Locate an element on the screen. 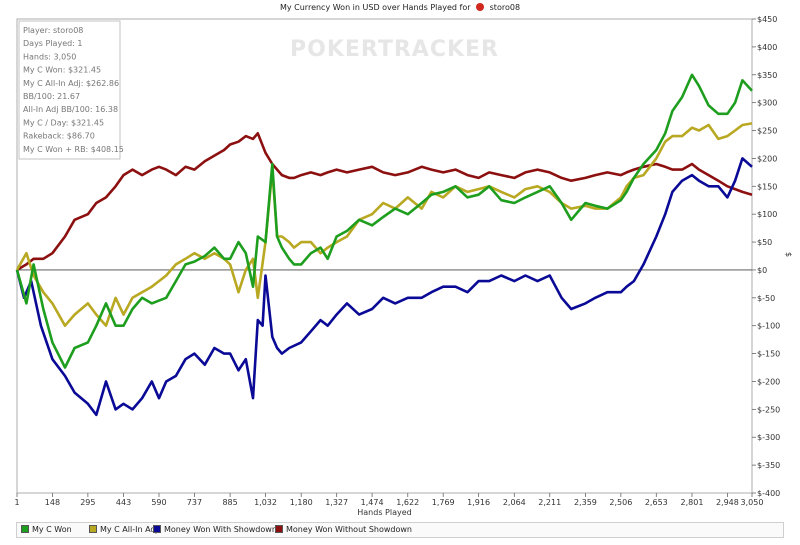 Image resolution: width=800 pixels, height=545 pixels. x-tick-label: 1,916 is located at coordinates (478, 502).